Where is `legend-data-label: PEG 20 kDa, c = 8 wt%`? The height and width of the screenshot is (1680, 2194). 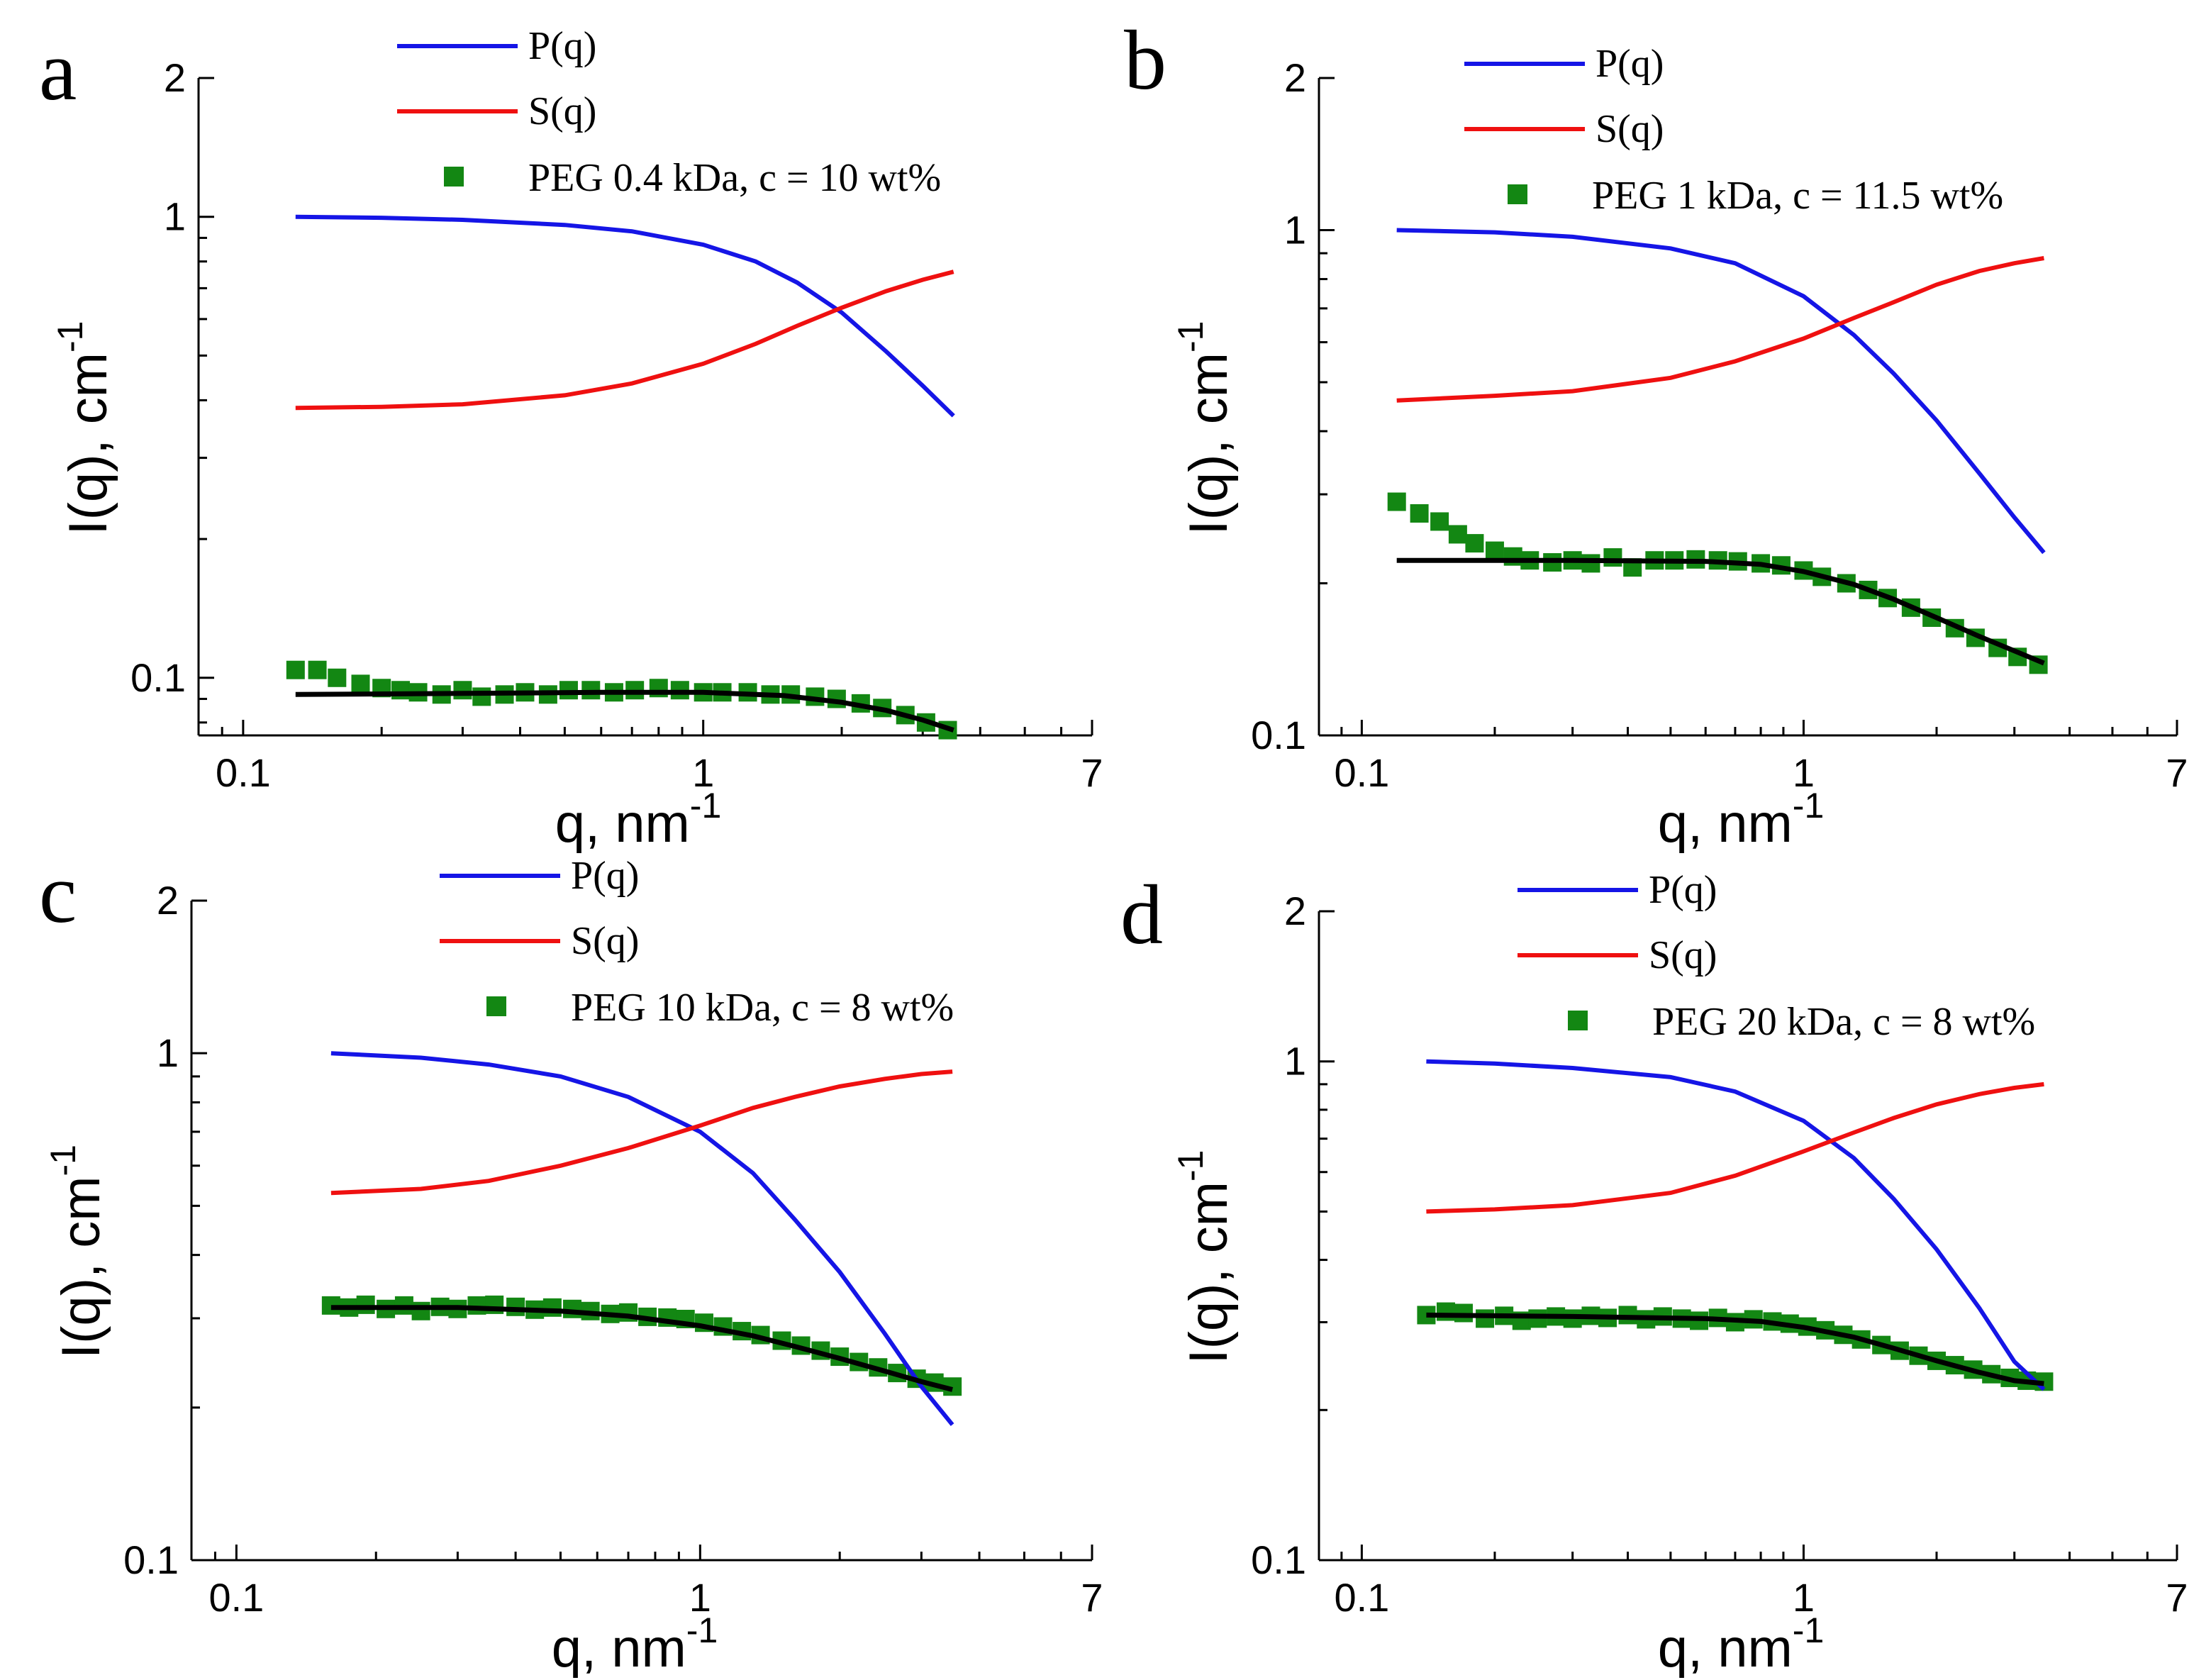
legend-data-label: PEG 20 kDa, c = 8 wt% is located at coordinates (1843, 1022).